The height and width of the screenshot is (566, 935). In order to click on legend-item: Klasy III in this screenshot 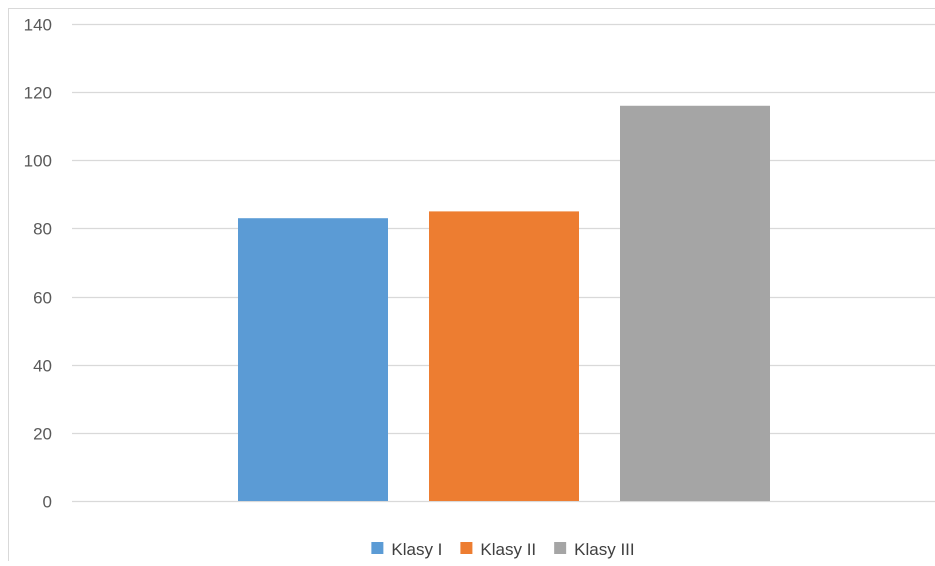, I will do `click(594, 549)`.